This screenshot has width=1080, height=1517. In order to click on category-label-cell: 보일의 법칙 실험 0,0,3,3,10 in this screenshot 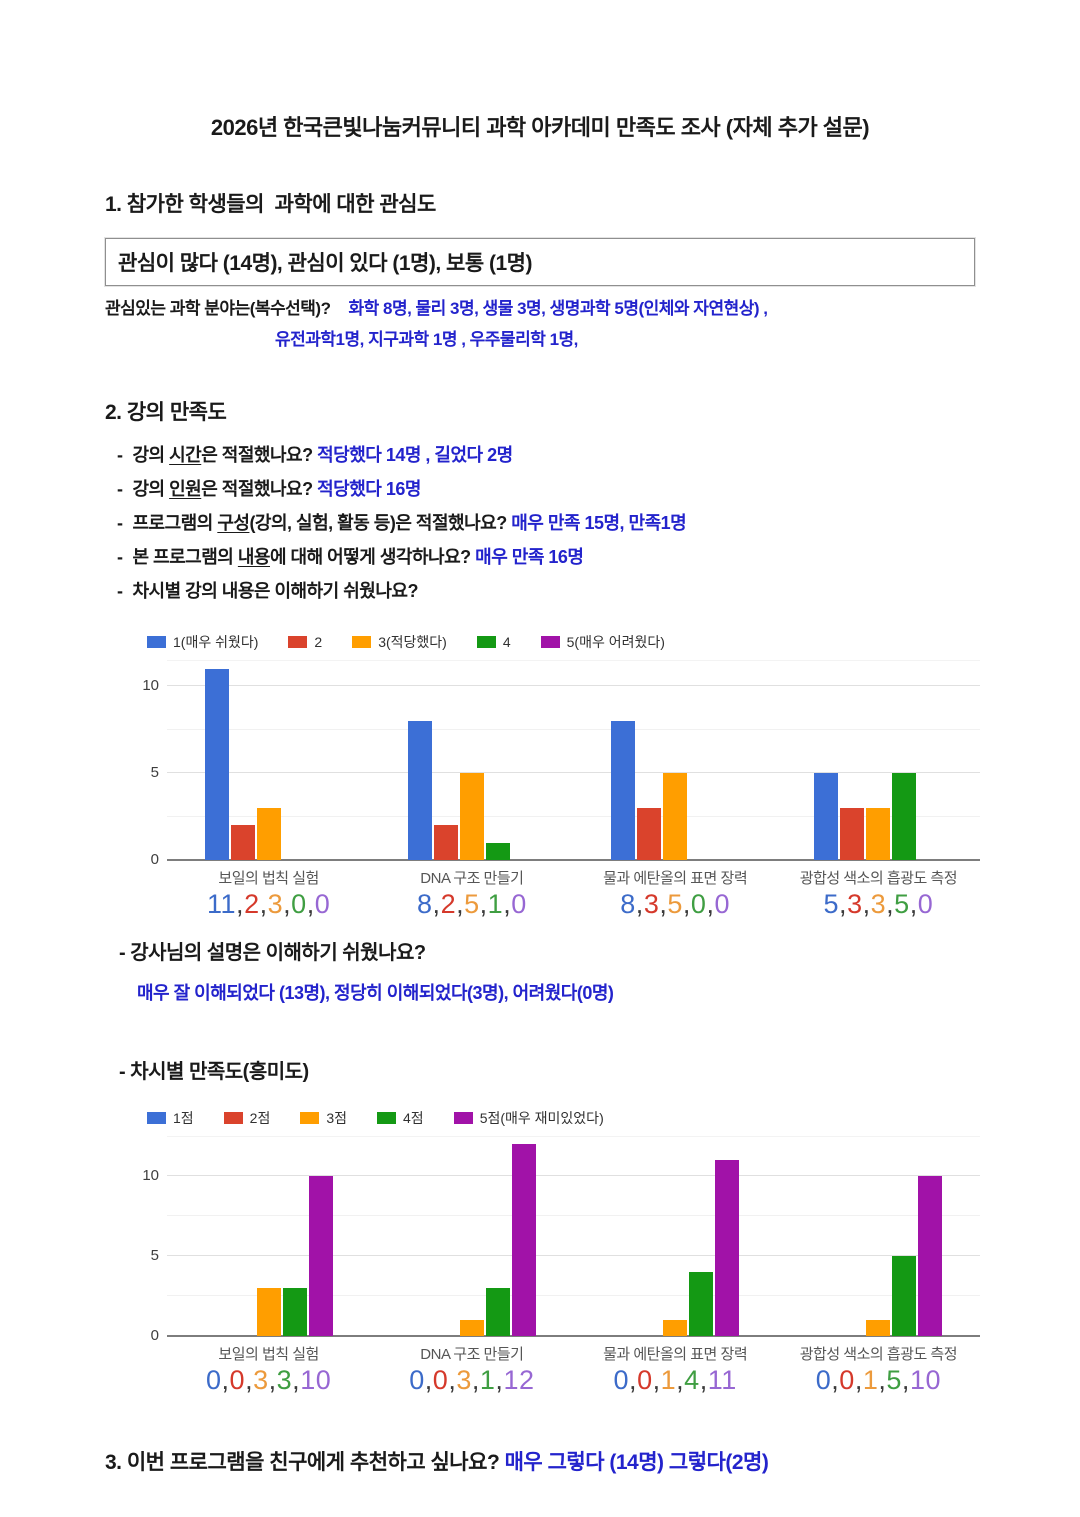, I will do `click(268, 1369)`.